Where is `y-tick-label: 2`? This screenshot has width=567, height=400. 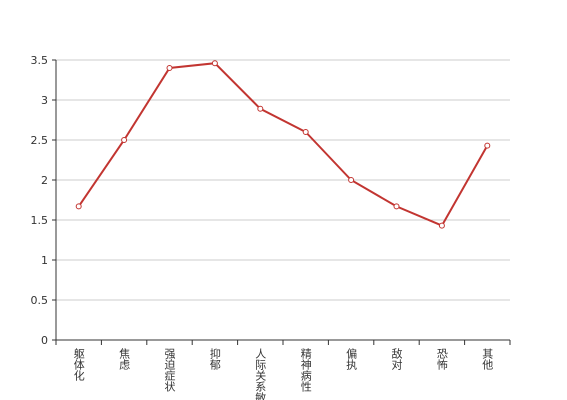 y-tick-label: 2 is located at coordinates (44, 180).